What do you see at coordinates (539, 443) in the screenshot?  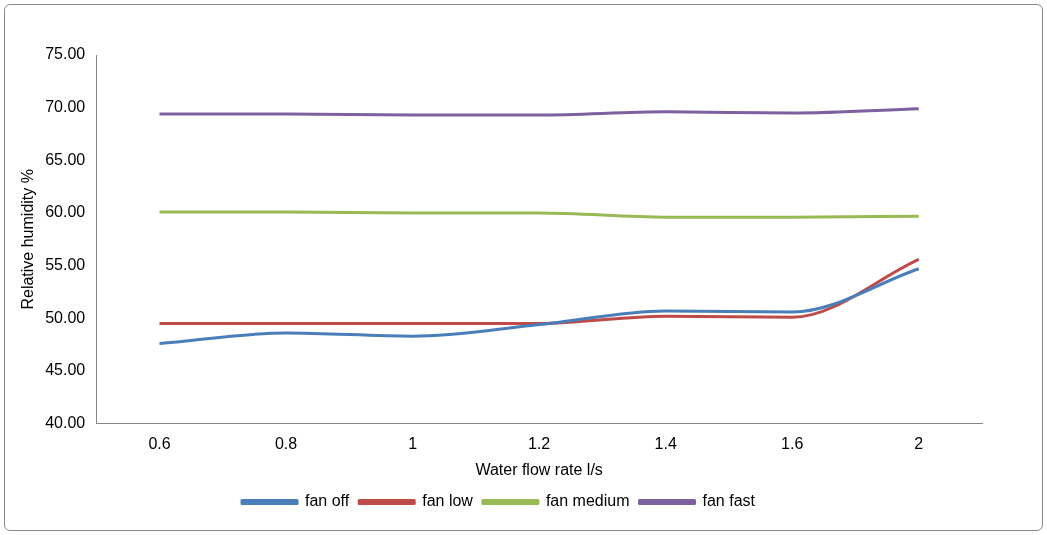 I see `x-tick-label: 1.2` at bounding box center [539, 443].